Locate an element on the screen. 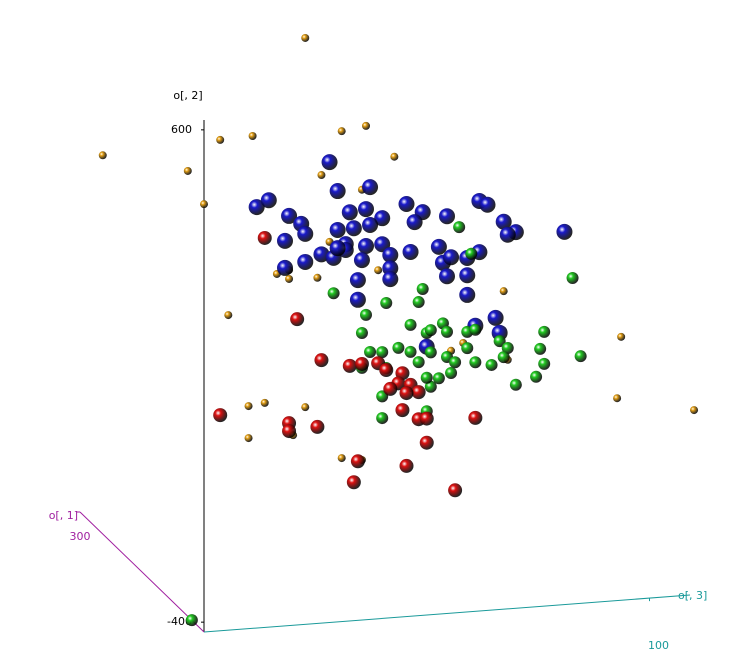  x-tick-label: 100 is located at coordinates (658, 645).